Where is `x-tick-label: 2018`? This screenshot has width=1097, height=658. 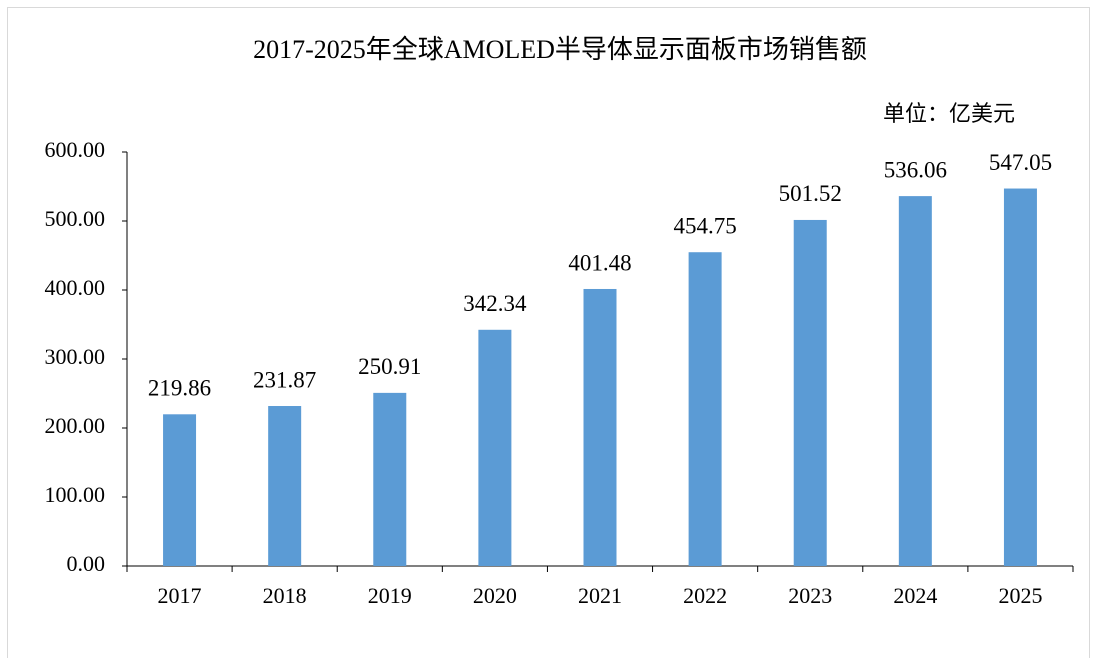 x-tick-label: 2018 is located at coordinates (285, 595).